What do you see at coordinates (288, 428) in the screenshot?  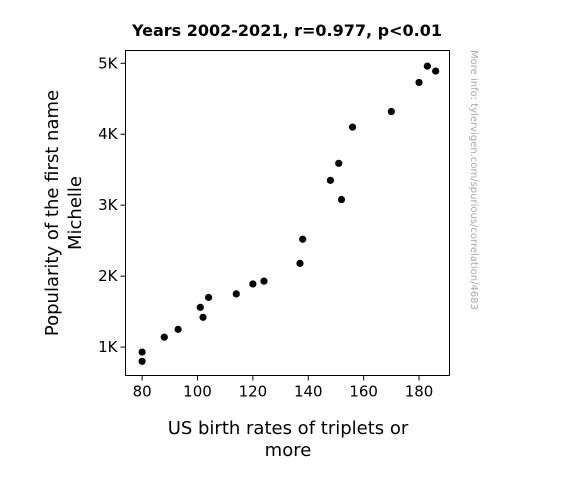 I see `x-axis-title-line-1: US birth rates of triplets or` at bounding box center [288, 428].